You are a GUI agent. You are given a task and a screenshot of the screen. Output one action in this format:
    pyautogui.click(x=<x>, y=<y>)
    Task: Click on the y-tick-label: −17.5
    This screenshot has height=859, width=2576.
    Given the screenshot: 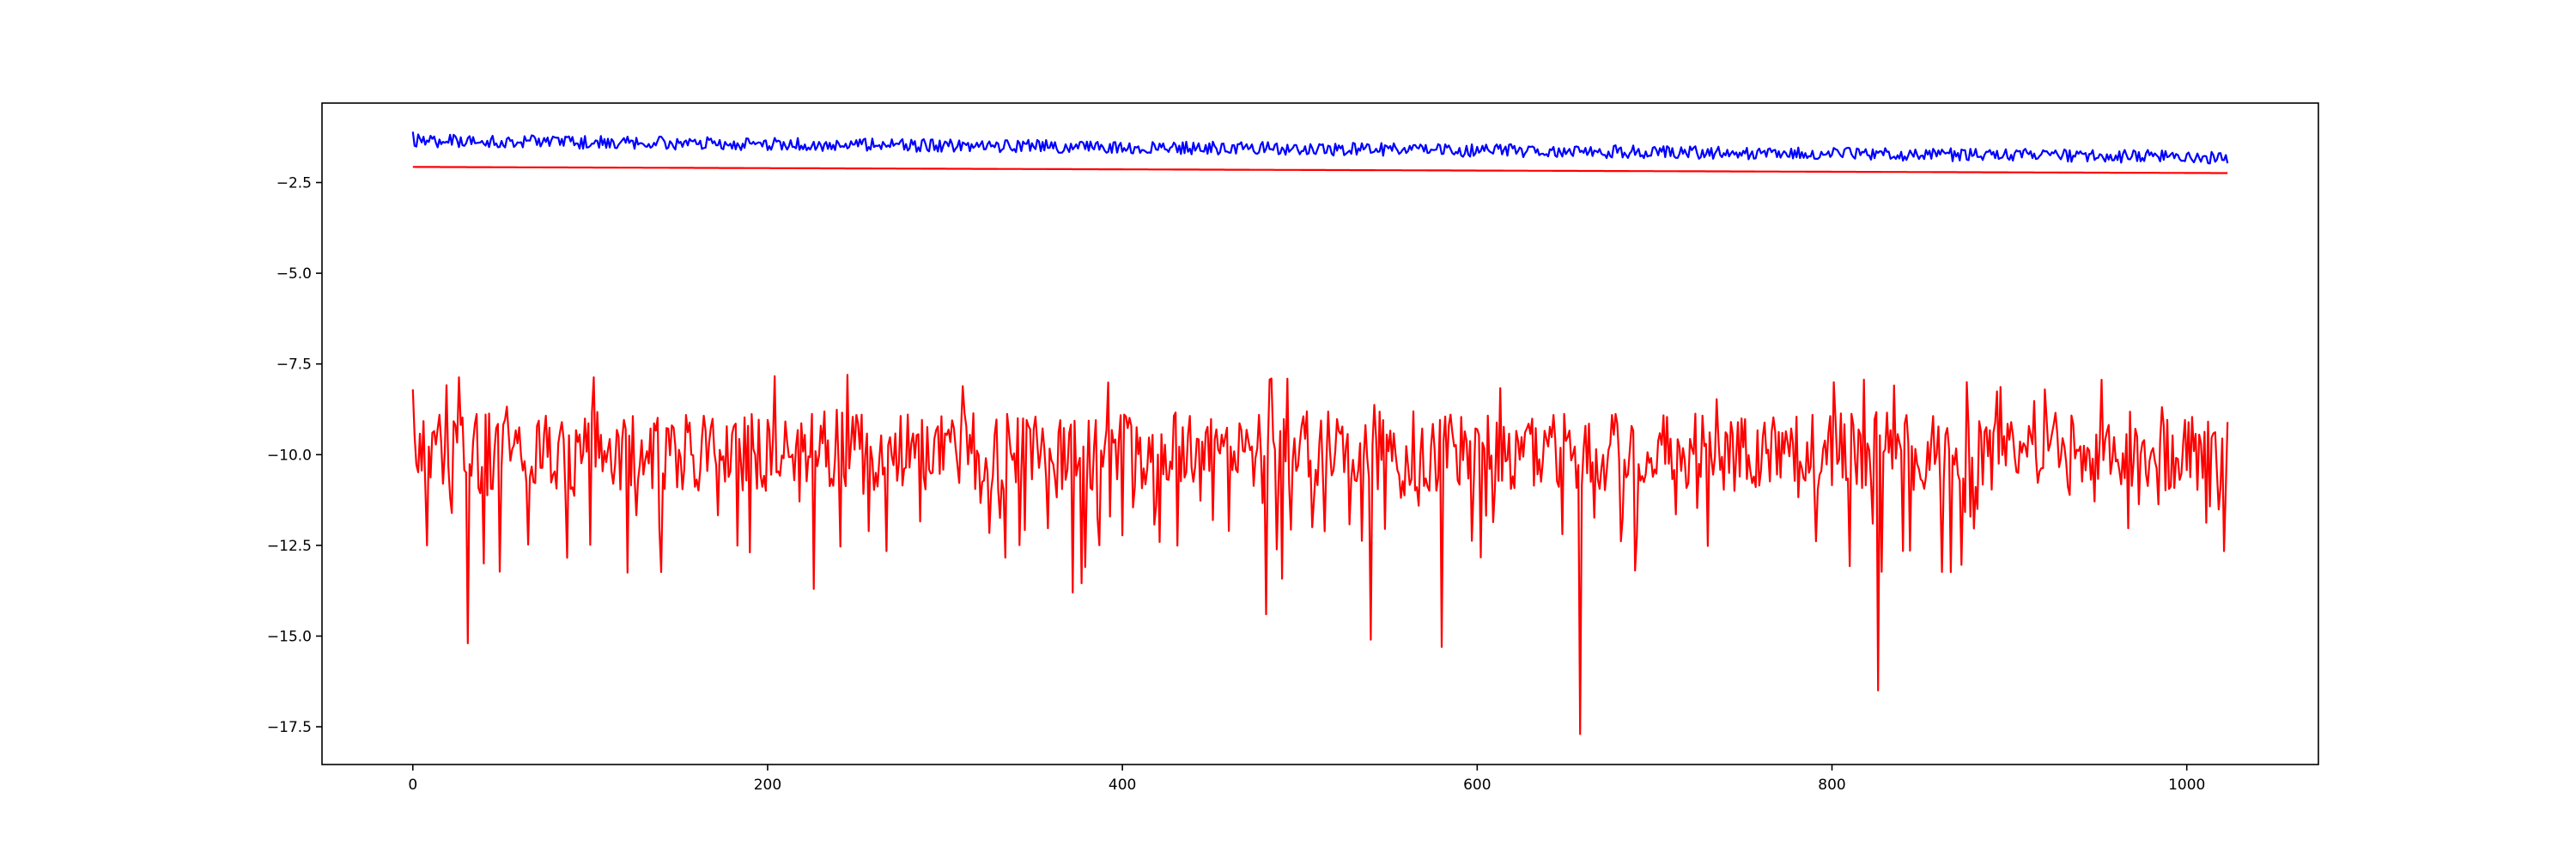 What is the action you would take?
    pyautogui.click(x=290, y=727)
    